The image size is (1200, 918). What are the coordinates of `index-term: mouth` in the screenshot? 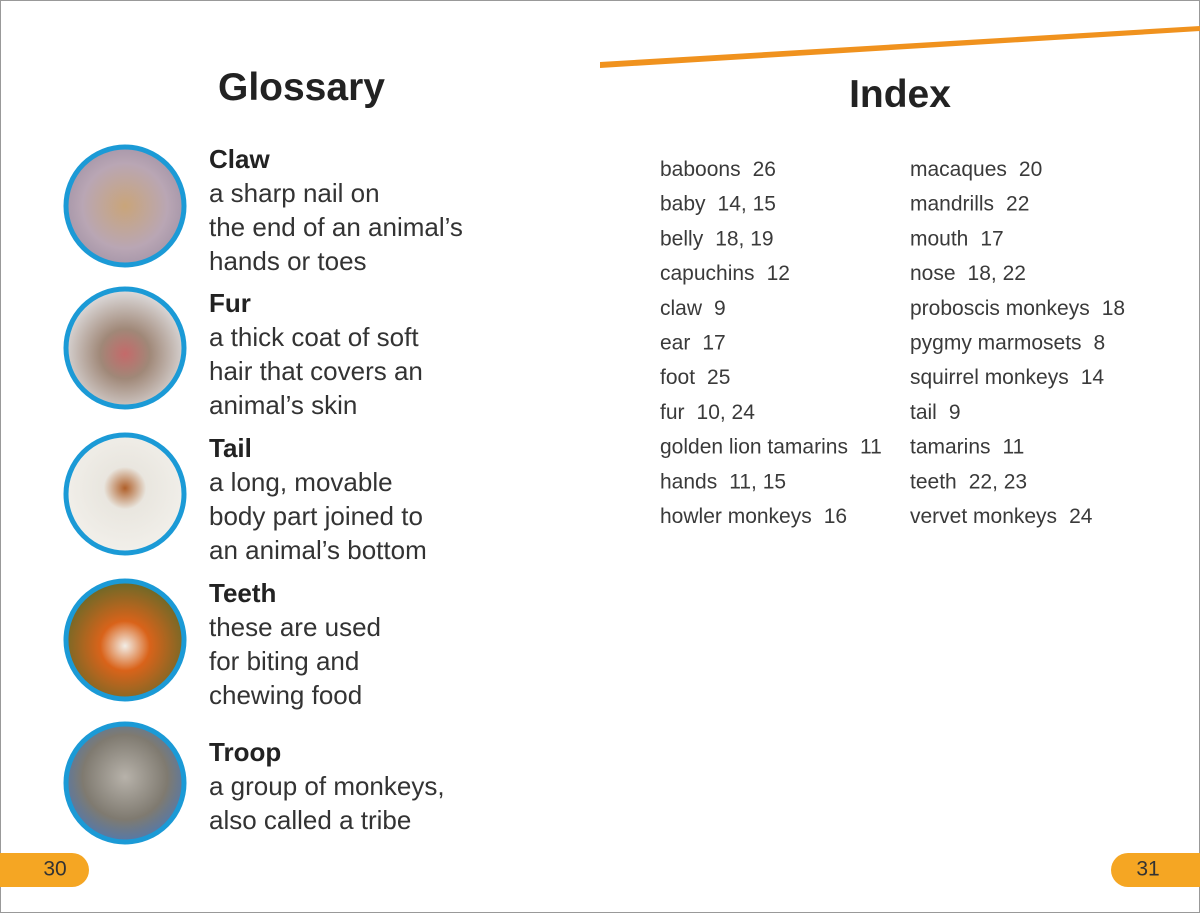 It's located at (939, 238).